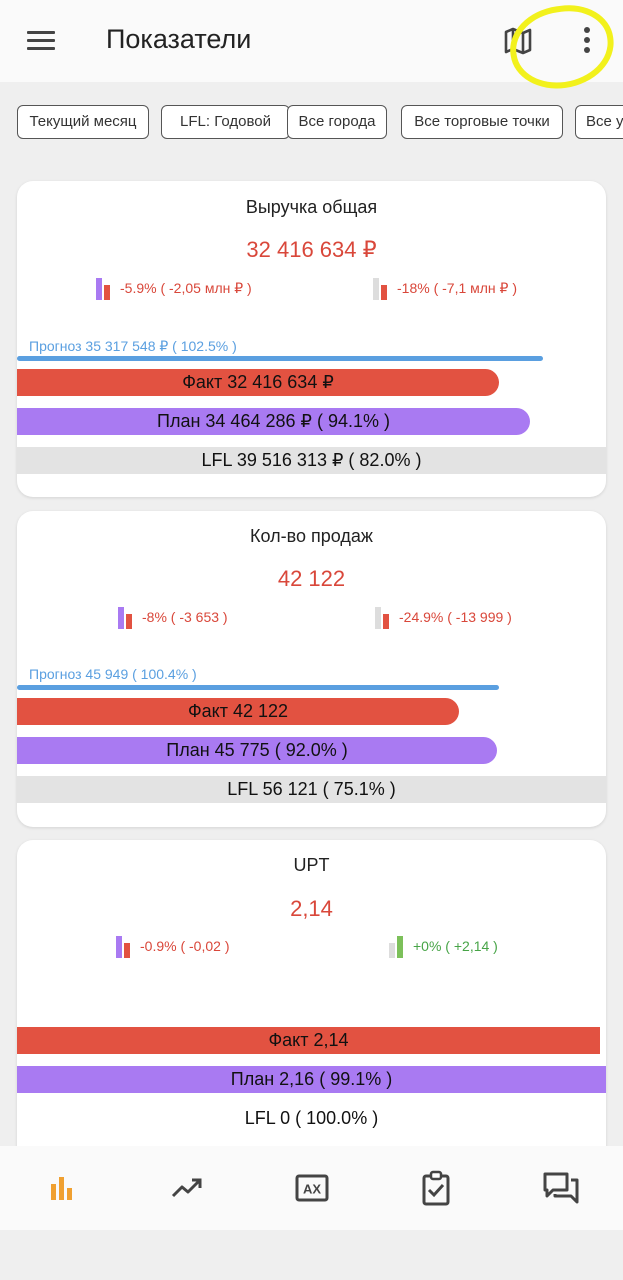 The width and height of the screenshot is (623, 1280). I want to click on ax-box-icon: AX, so click(312, 1188).